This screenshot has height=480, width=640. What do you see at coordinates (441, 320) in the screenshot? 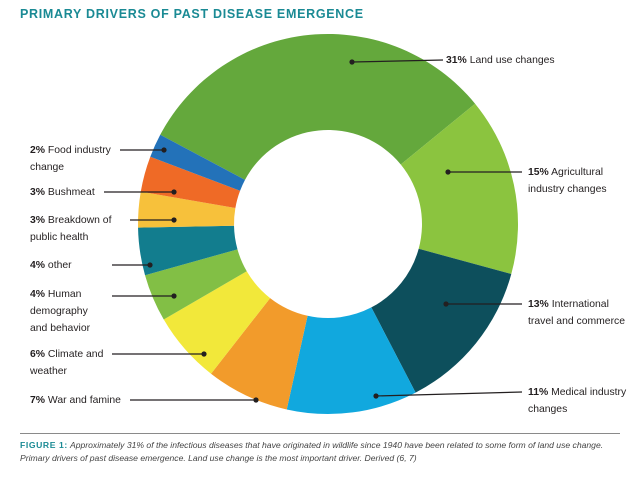
I see `slice-international-travel-and-commerce` at bounding box center [441, 320].